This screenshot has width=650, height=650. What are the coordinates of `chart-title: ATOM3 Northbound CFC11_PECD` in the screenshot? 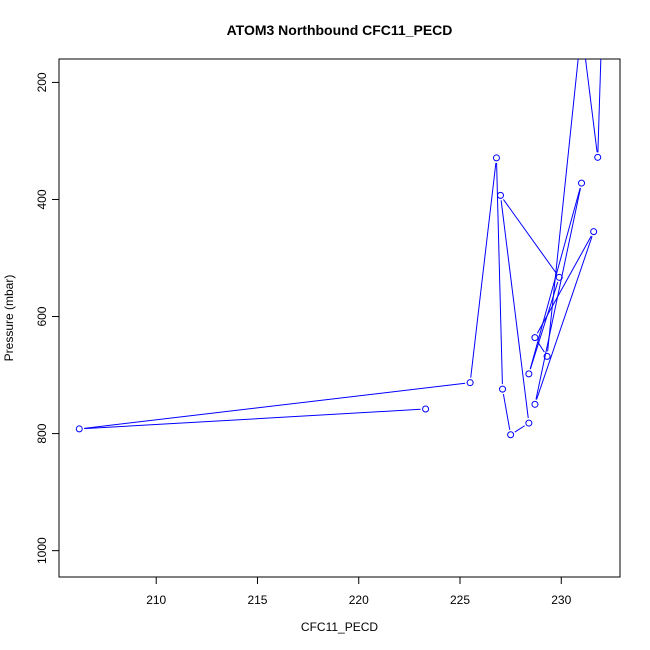 It's located at (340, 30).